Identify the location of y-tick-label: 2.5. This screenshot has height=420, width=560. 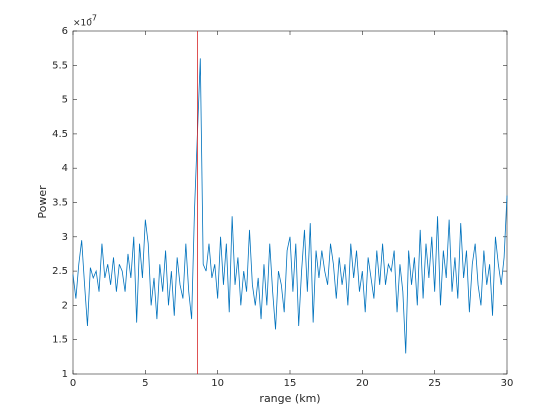
(60, 271).